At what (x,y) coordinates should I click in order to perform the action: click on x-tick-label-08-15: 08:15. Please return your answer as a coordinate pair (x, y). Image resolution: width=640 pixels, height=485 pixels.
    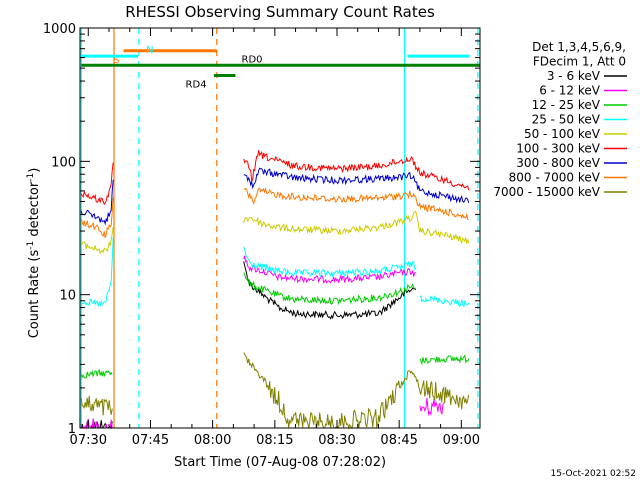
    Looking at the image, I should click on (274, 440).